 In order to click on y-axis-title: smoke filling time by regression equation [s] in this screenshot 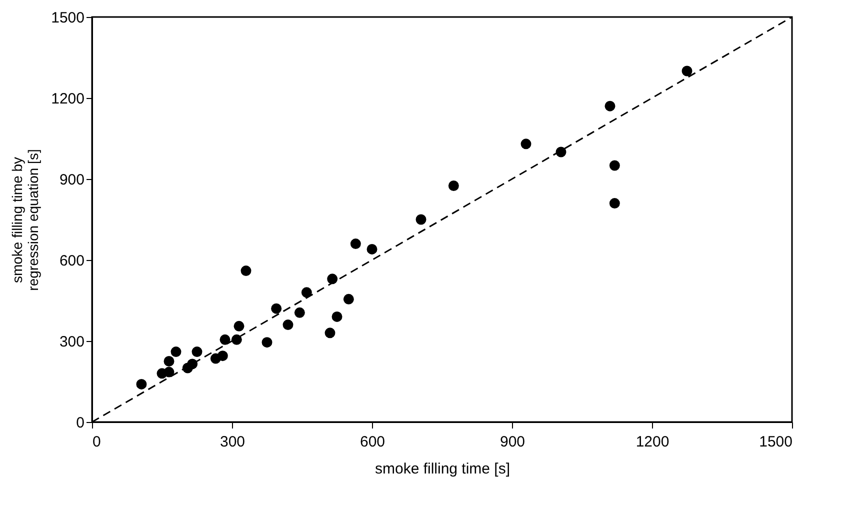, I will do `click(25, 220)`.